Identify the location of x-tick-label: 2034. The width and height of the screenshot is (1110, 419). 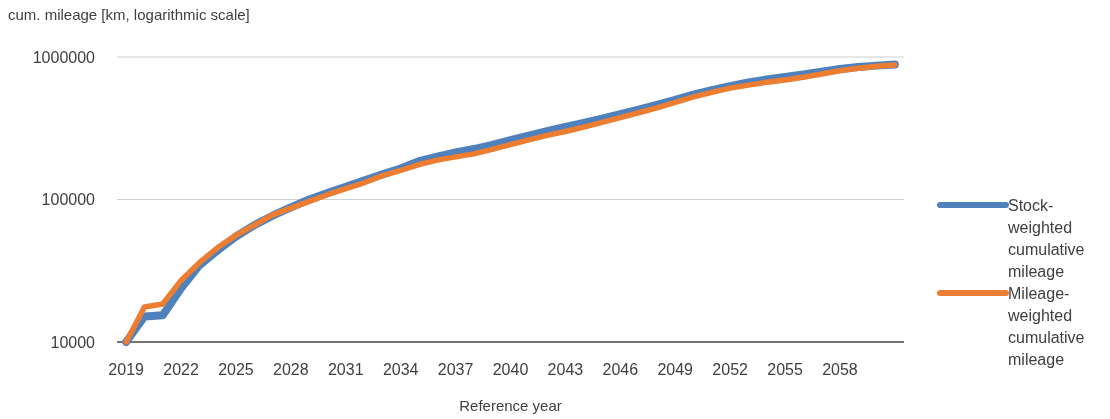
(400, 369).